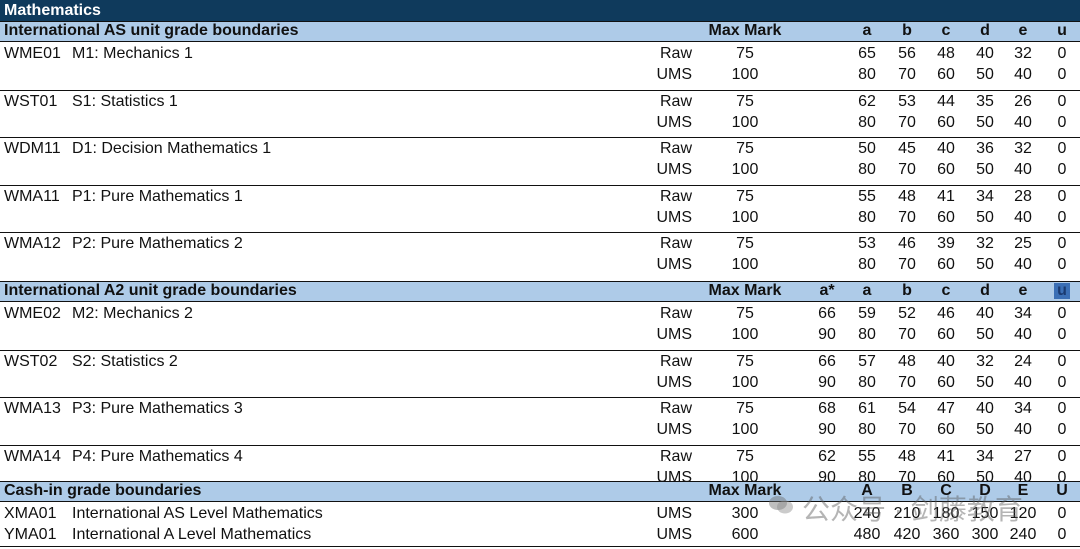 The width and height of the screenshot is (1080, 549). I want to click on grade-boundary: 360, so click(946, 534).